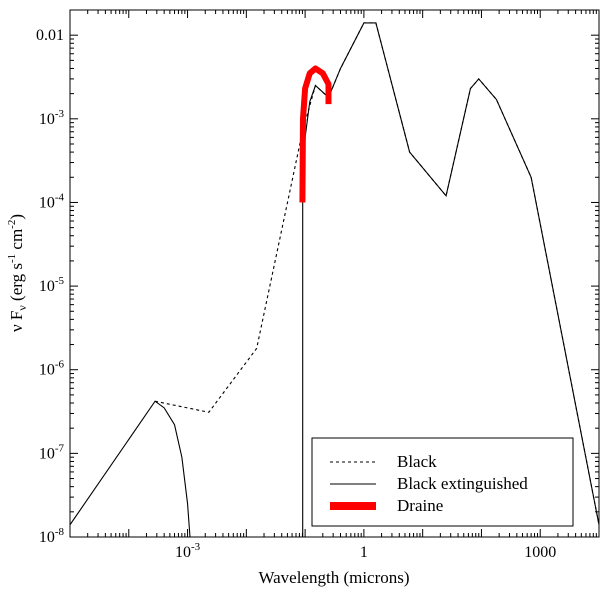  What do you see at coordinates (188, 551) in the screenshot?
I see `x-tick-label: 10-3` at bounding box center [188, 551].